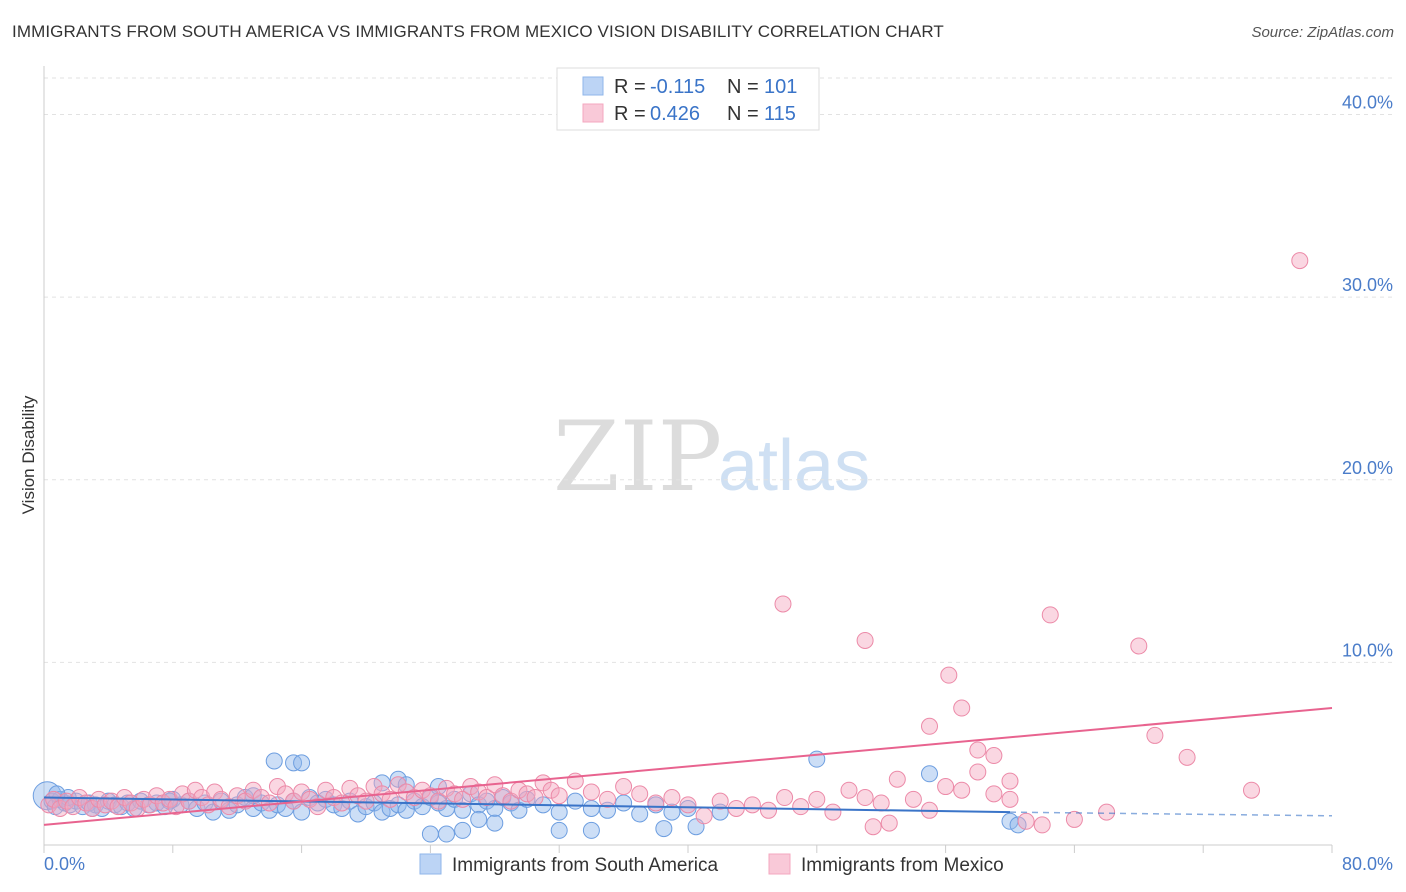  Describe the element at coordinates (593, 113) in the screenshot. I see `legend-swatch-mexico` at that location.